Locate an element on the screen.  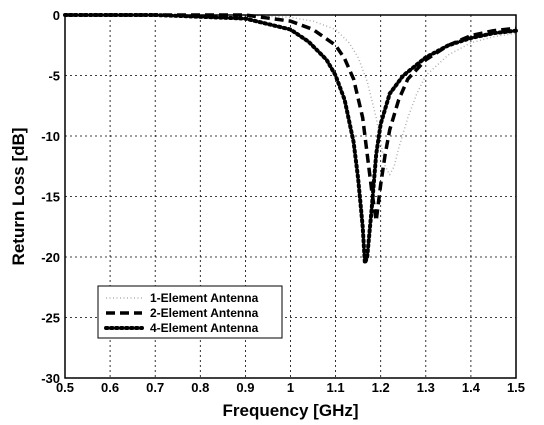
y-tick-label: -15 is located at coordinates (50, 197).